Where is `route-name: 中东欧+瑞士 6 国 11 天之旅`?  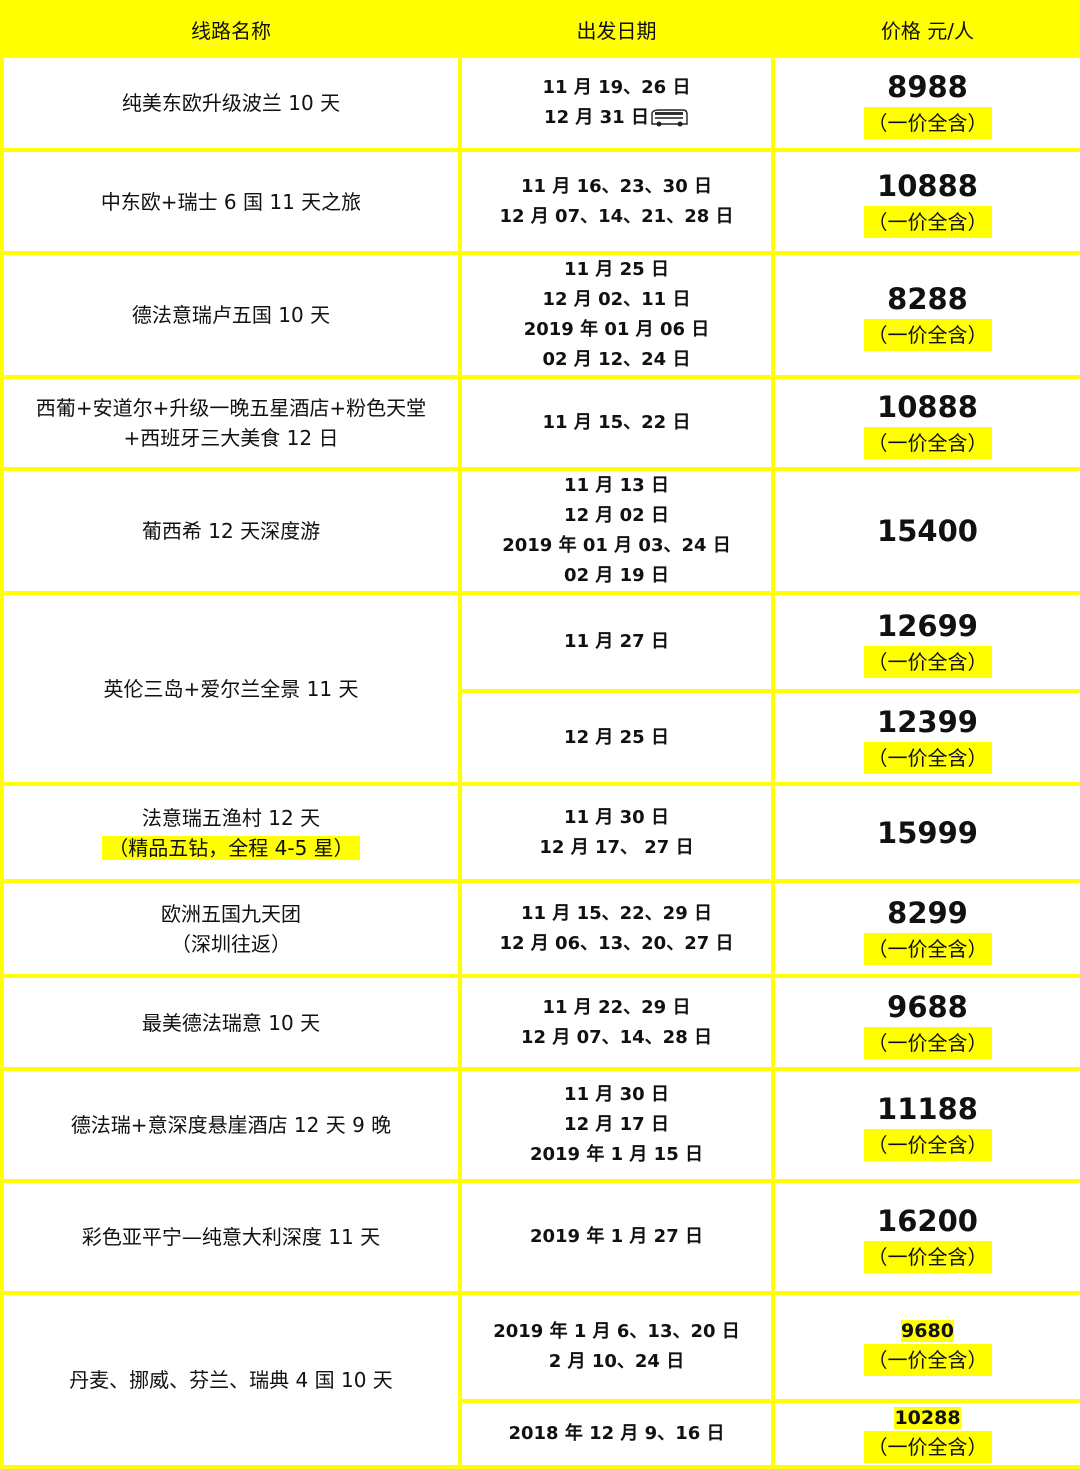
route-name: 中东欧+瑞士 6 国 11 天之旅 is located at coordinates (231, 201).